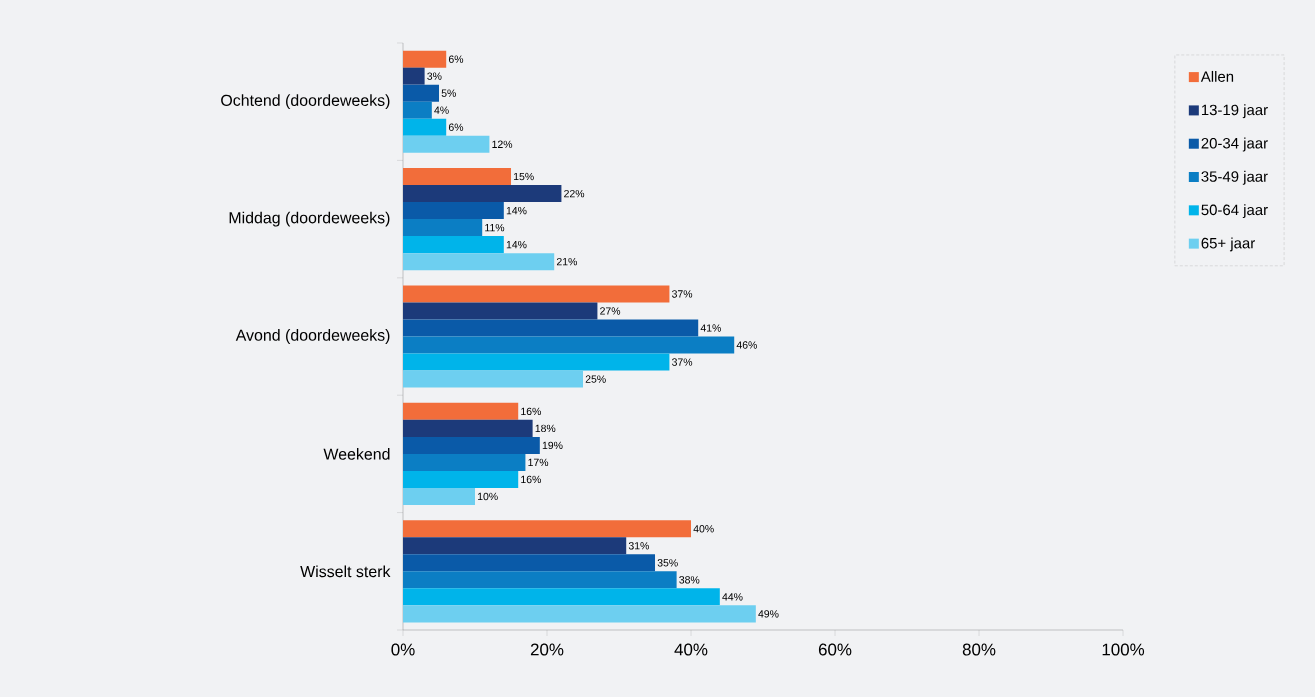 The image size is (1315, 697). I want to click on data-label: 49%, so click(768, 614).